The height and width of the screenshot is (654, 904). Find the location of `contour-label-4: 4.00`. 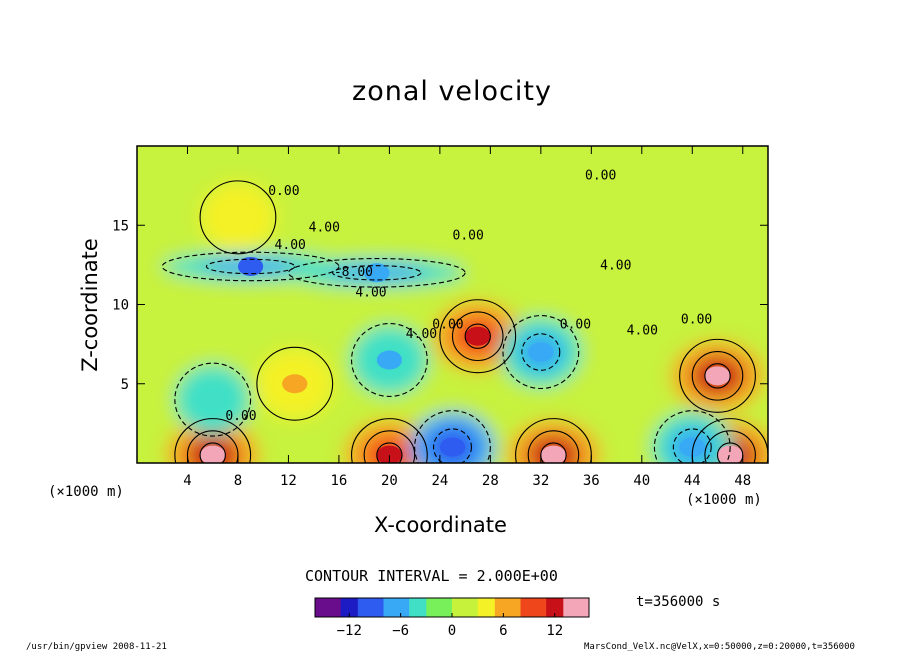

contour-label-4: 4.00 is located at coordinates (370, 293).